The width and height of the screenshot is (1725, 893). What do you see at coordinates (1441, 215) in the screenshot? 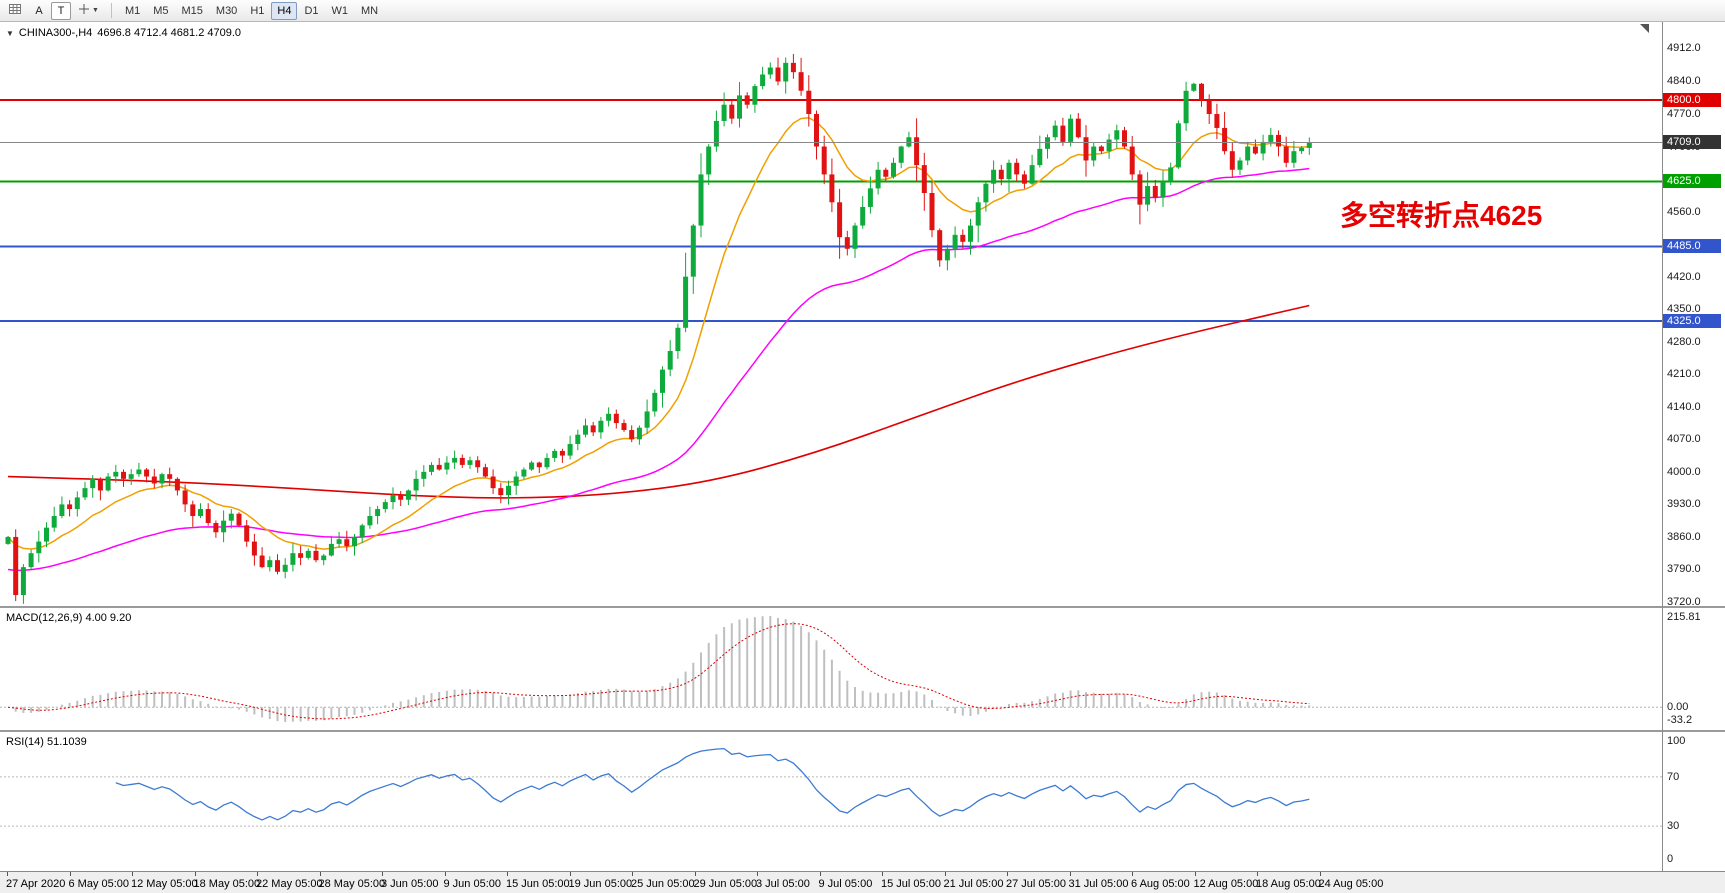
I see `annotation-text: 多空转折点4625` at bounding box center [1441, 215].